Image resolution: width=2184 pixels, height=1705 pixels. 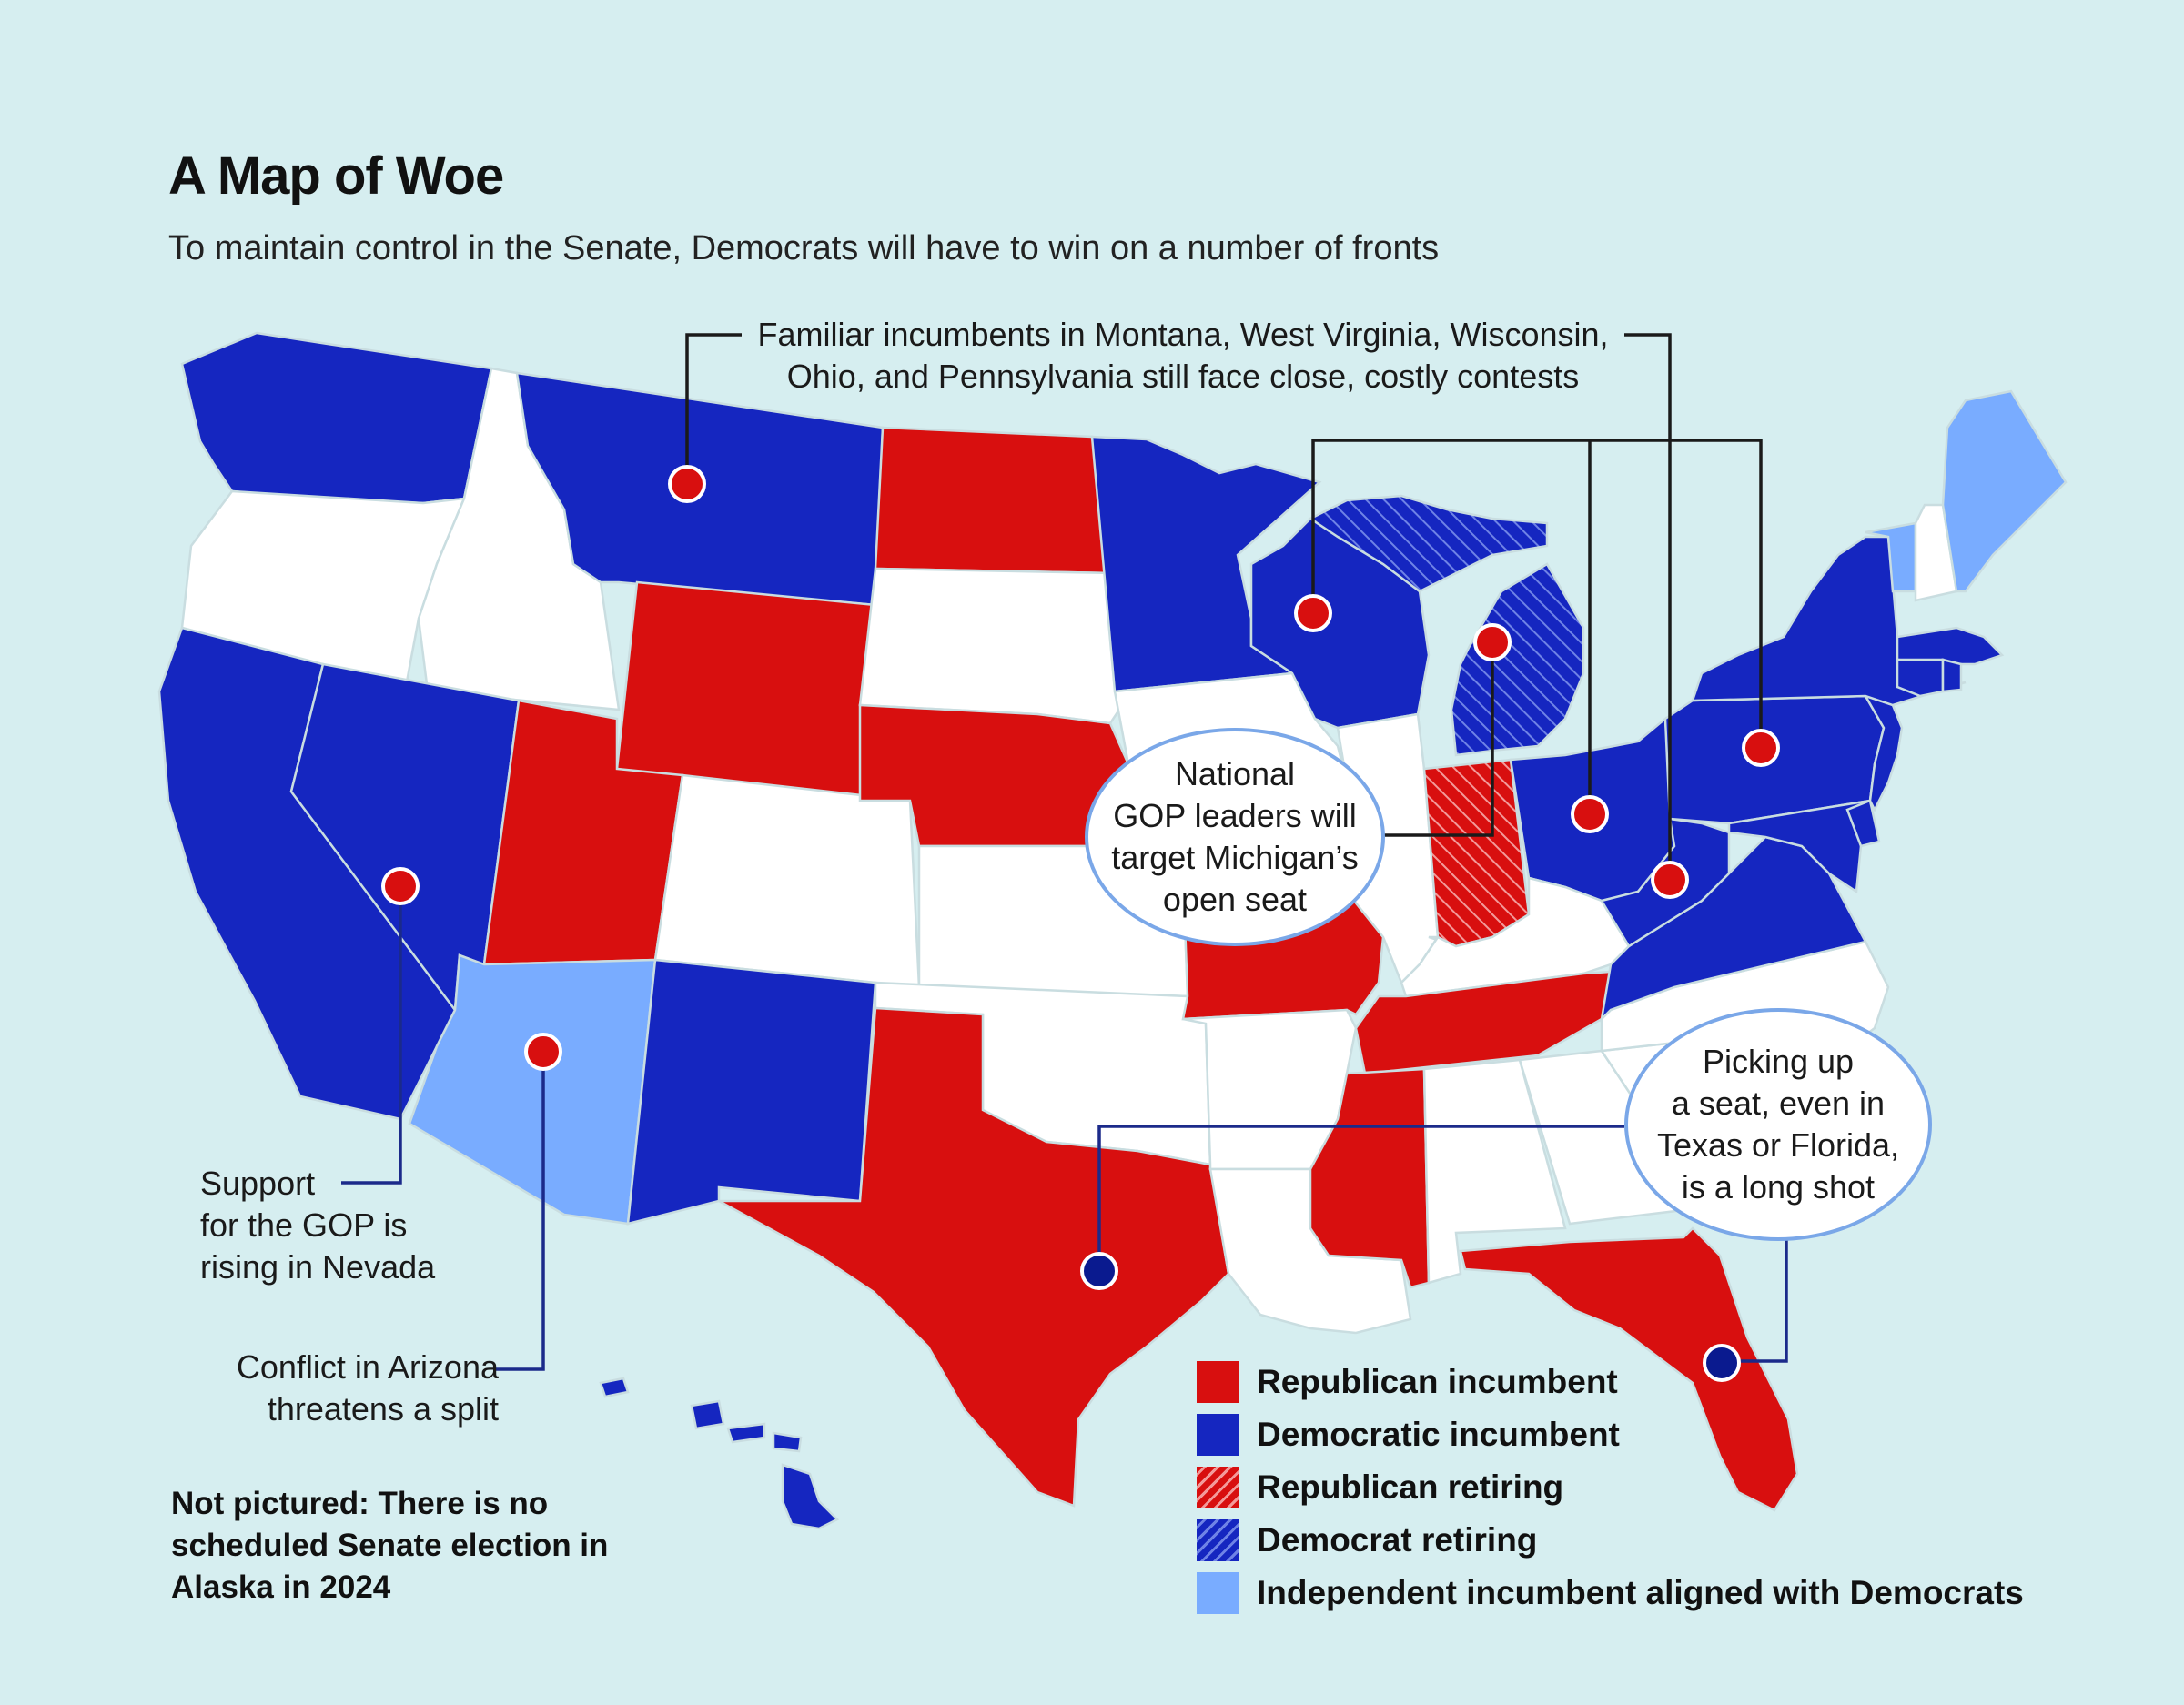 I want to click on bubble-tf-line-3: Texas or Florida,, so click(x=1778, y=1145).